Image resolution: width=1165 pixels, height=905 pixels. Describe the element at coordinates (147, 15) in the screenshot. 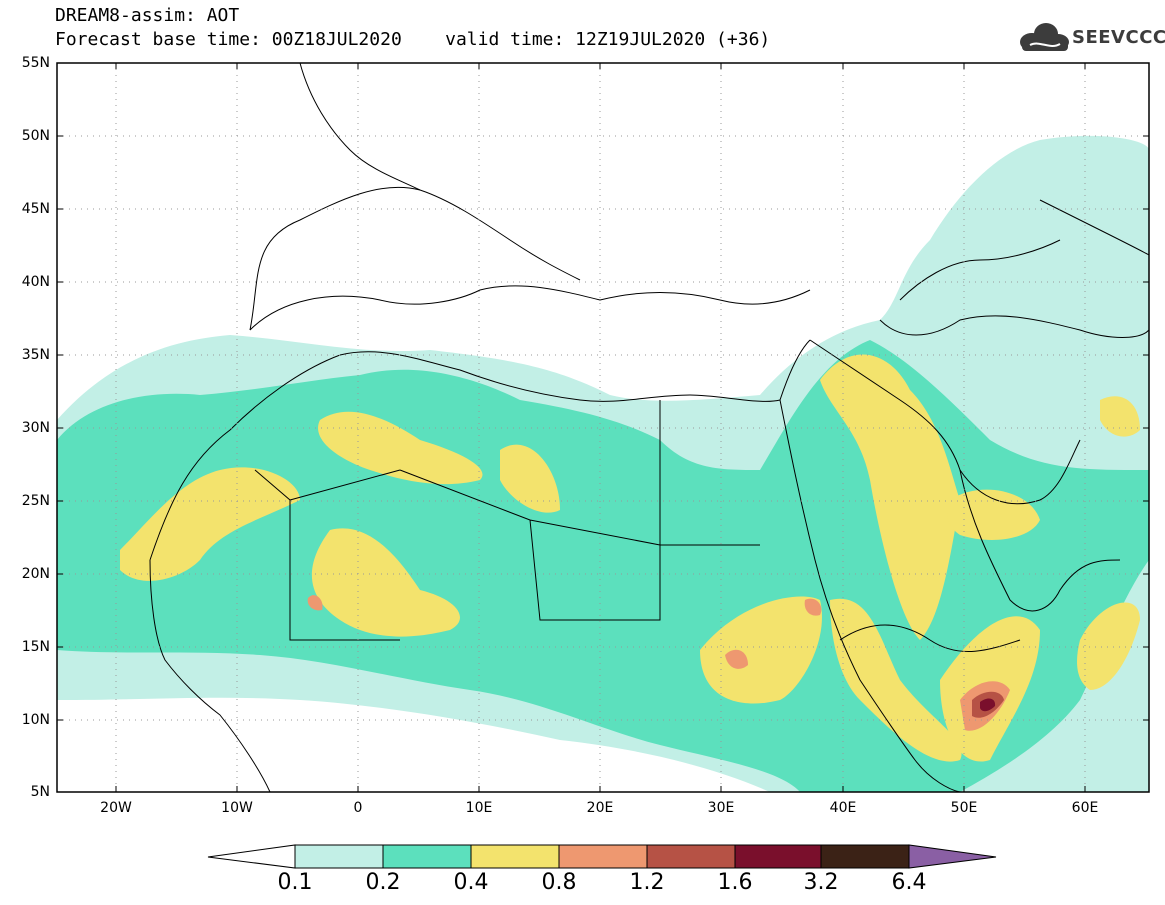

I see `map-title: DREAM8-assim: AOT` at that location.